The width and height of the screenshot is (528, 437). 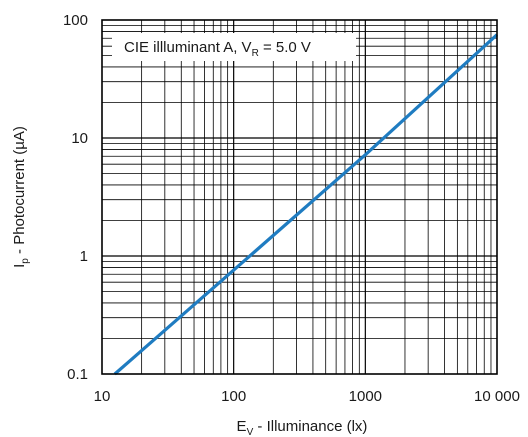 What do you see at coordinates (75, 20) in the screenshot?
I see `y-tick-label: 100` at bounding box center [75, 20].